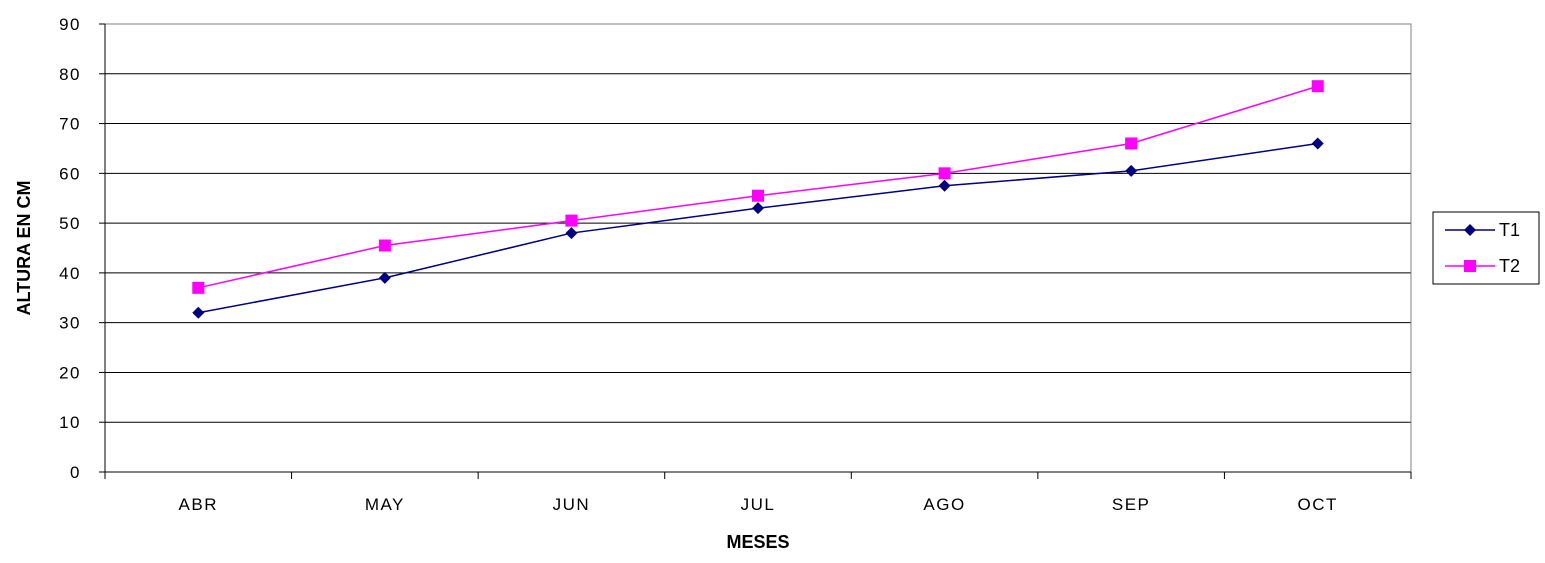 This screenshot has width=1545, height=563. What do you see at coordinates (1509, 230) in the screenshot?
I see `legend-label: T1` at bounding box center [1509, 230].